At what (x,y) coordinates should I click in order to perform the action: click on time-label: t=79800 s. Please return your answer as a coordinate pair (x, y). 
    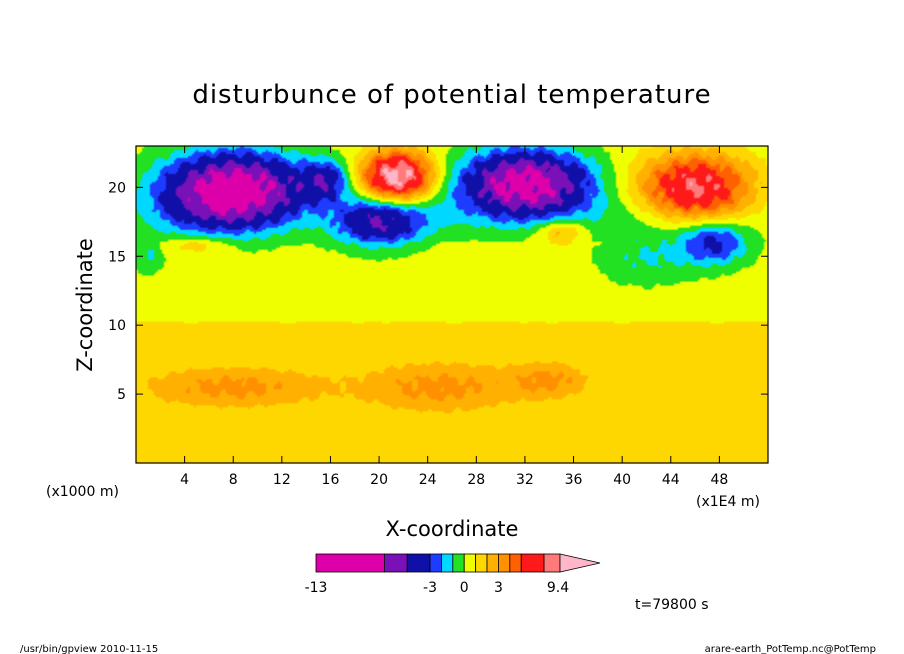
    Looking at the image, I should click on (672, 605).